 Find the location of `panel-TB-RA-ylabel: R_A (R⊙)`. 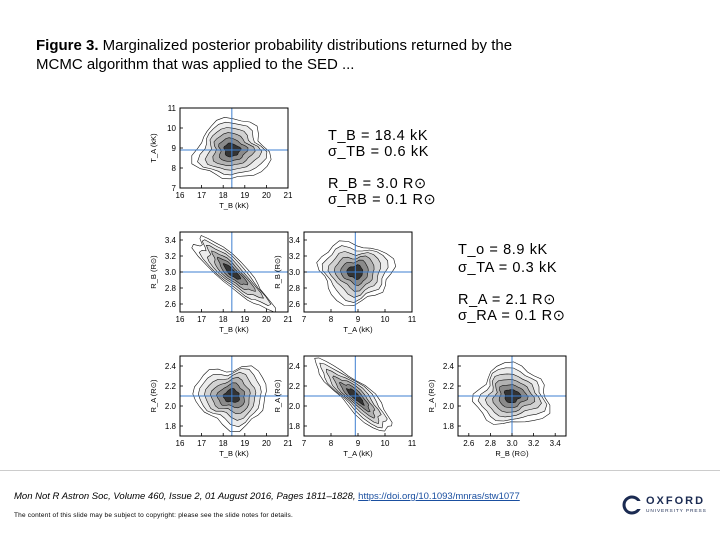

panel-TB-RA-ylabel: R_A (R⊙) is located at coordinates (153, 395).